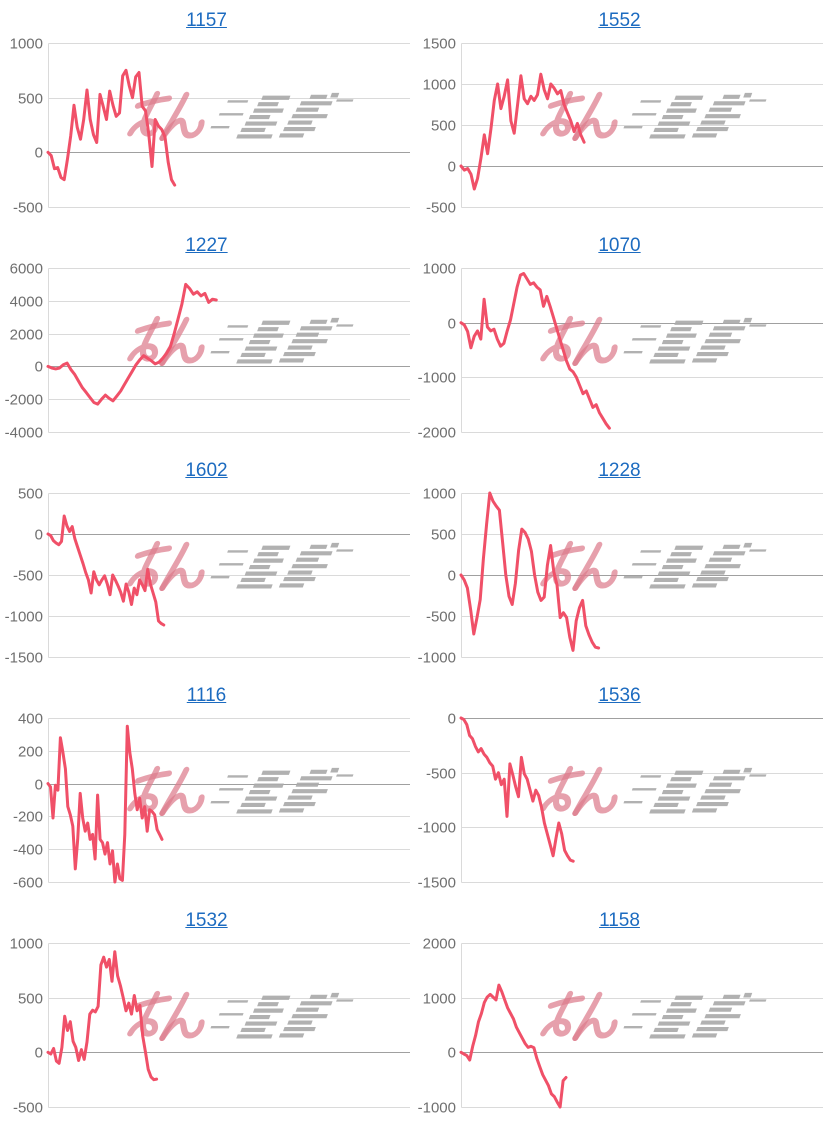  What do you see at coordinates (619, 695) in the screenshot?
I see `chart-title-link: 1536` at bounding box center [619, 695].